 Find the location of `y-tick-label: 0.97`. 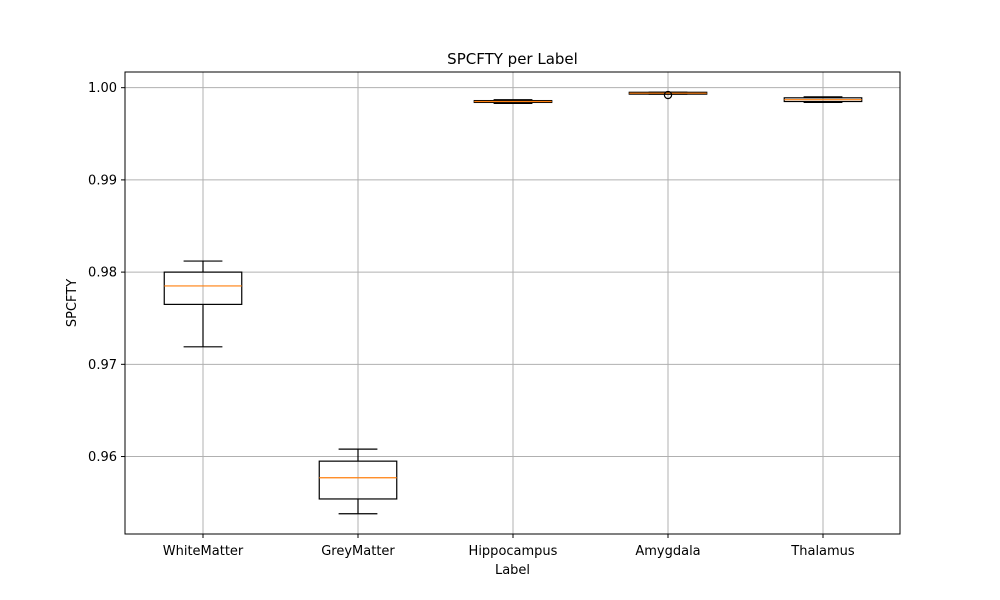

y-tick-label: 0.97 is located at coordinates (102, 365).